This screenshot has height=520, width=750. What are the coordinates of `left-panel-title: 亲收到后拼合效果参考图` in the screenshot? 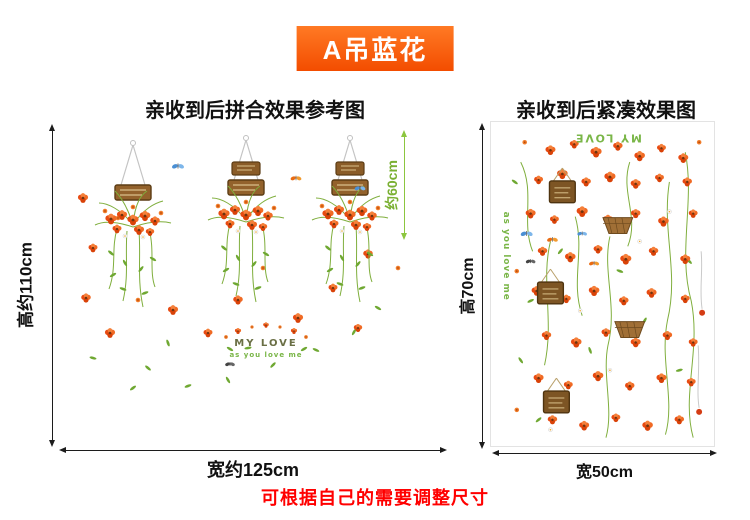 It's located at (255, 111).